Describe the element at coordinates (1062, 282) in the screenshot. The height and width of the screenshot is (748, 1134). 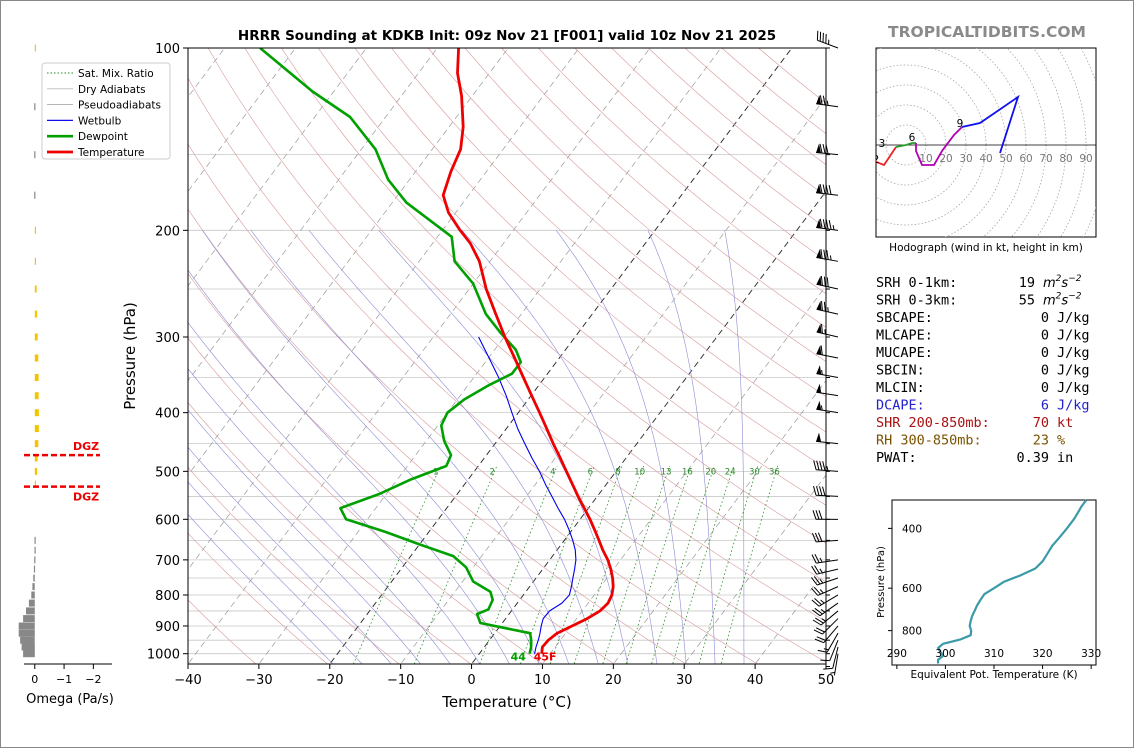
I see `stat-unit: m2s−2` at that location.